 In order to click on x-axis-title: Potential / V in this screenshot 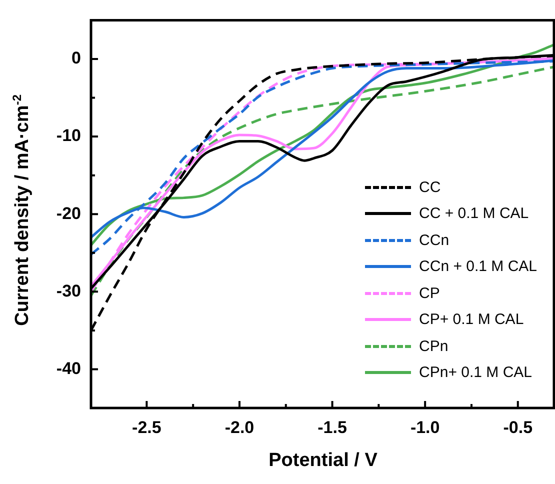, I will do `click(323, 461)`.